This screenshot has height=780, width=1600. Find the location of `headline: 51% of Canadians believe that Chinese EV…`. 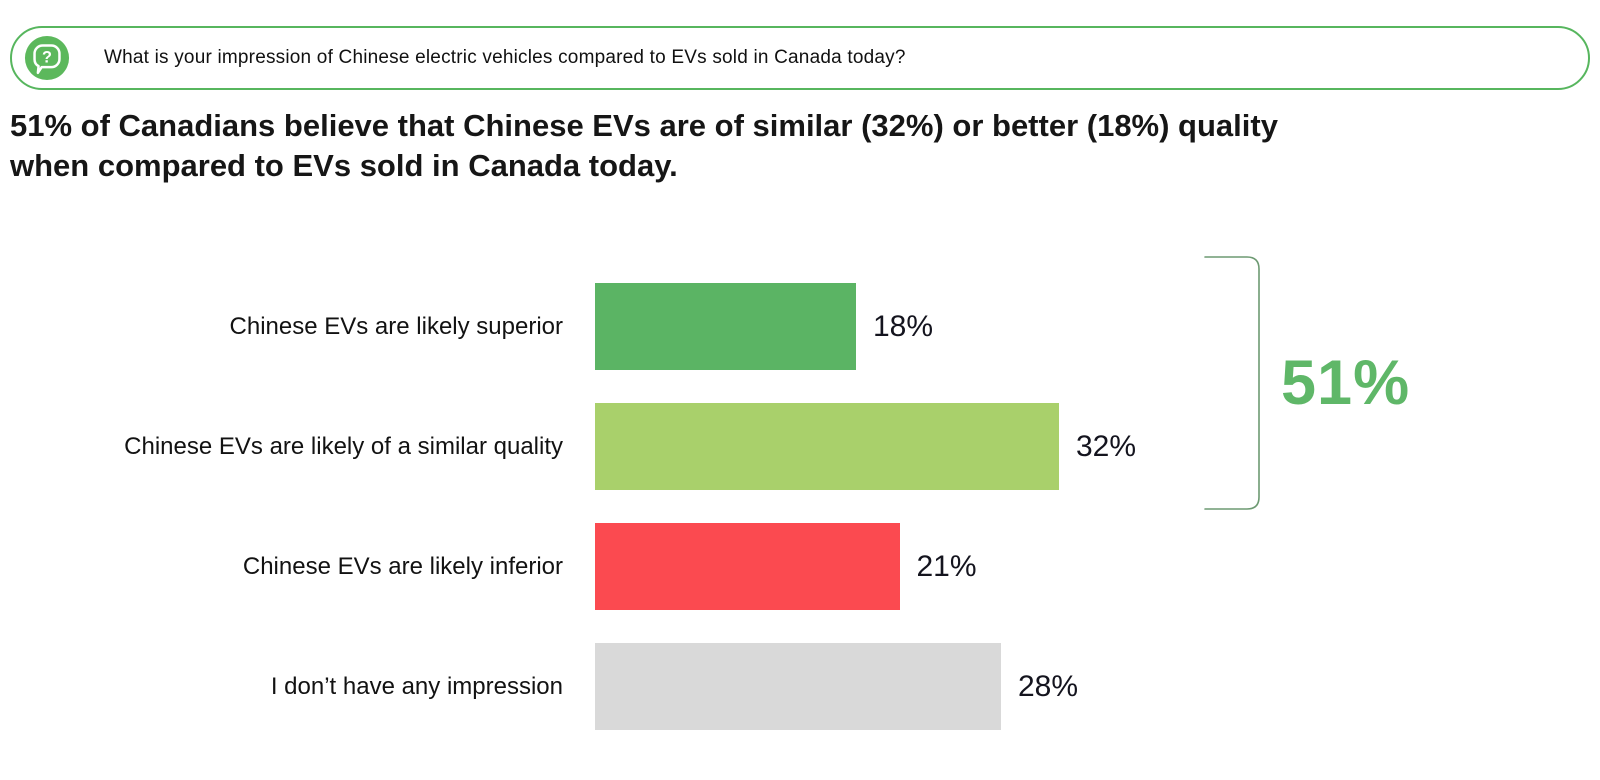

headline: 51% of Canadians believe that Chinese EV… is located at coordinates (760, 146).